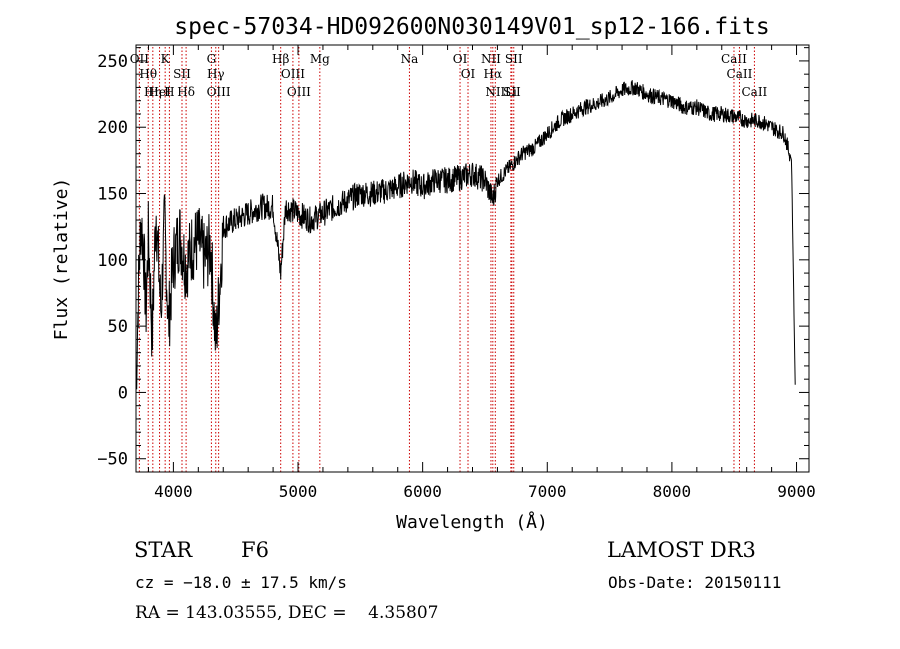 The width and height of the screenshot is (900, 649). I want to click on y-tick-label: 0, so click(123, 393).